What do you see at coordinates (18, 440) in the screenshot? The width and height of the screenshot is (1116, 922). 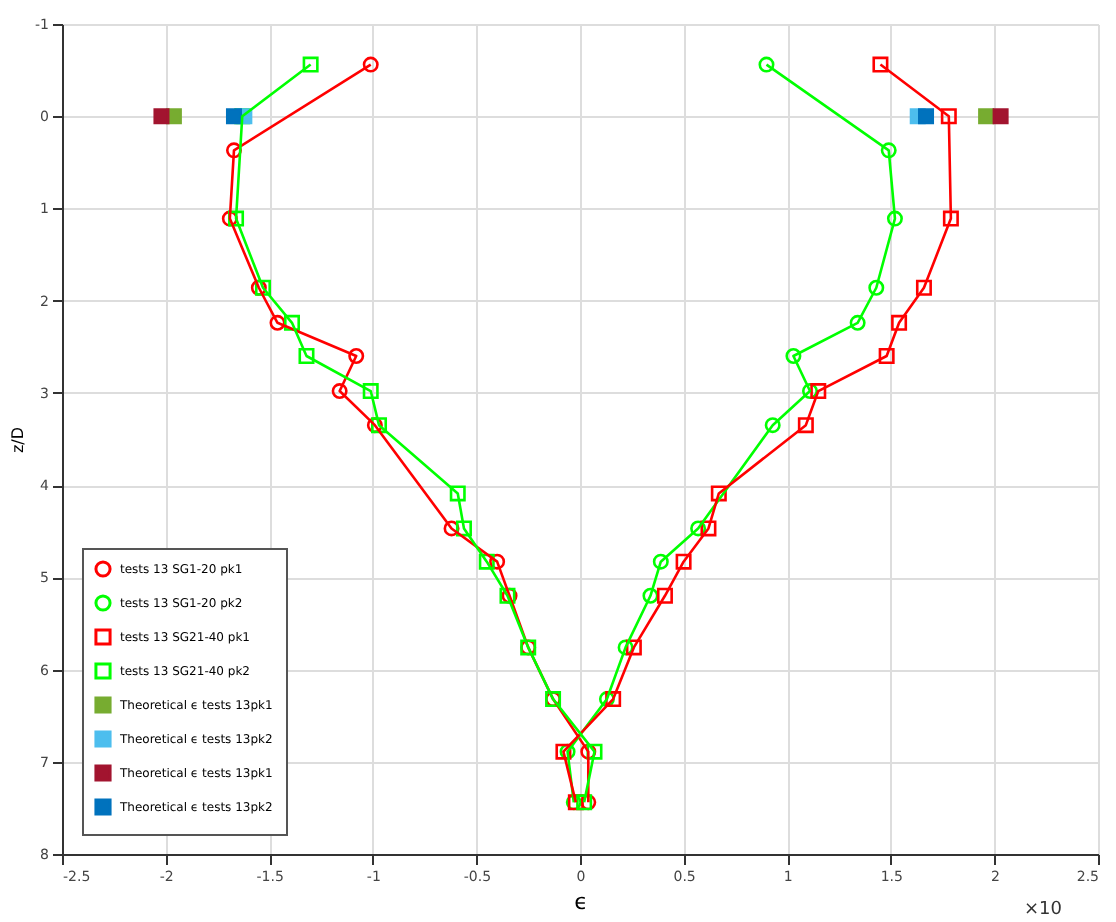 I see `y-axis-title: z/D` at bounding box center [18, 440].